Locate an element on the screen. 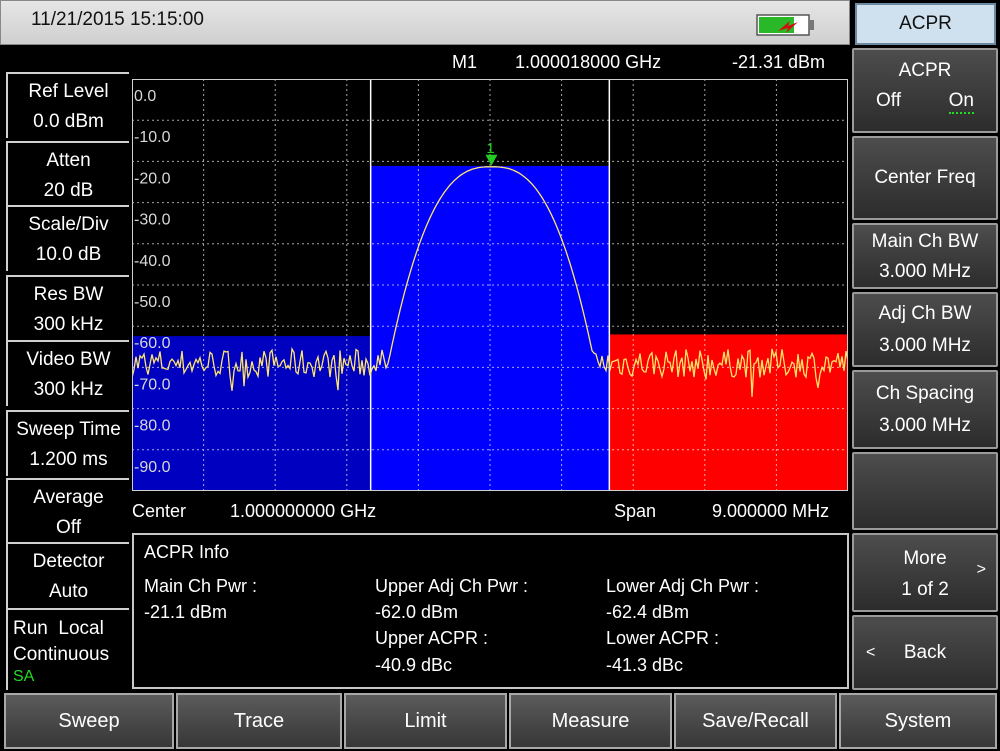  sweep-time-button: Sweep Time 1.200 ms is located at coordinates (67, 443).